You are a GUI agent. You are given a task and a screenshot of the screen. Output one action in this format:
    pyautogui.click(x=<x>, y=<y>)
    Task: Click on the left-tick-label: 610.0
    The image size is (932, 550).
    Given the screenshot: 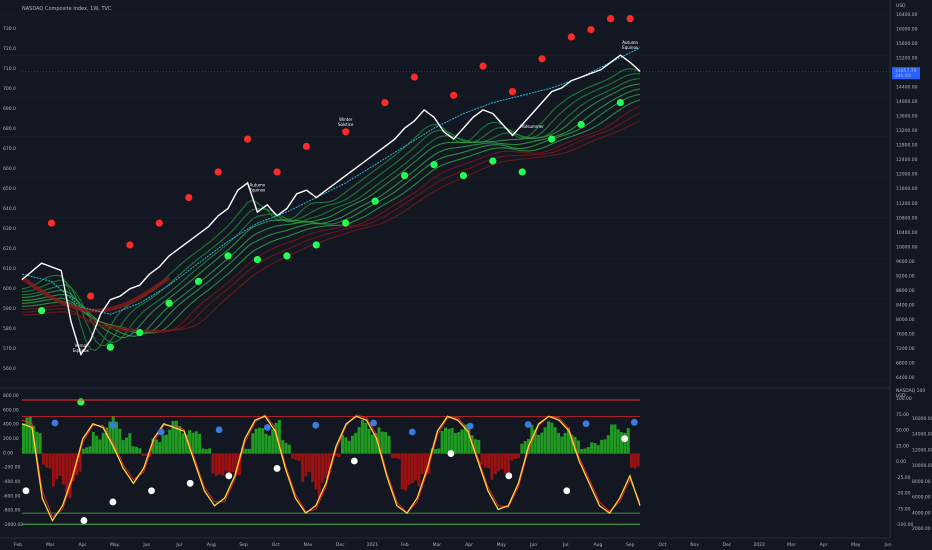 What is the action you would take?
    pyautogui.click(x=9, y=269)
    